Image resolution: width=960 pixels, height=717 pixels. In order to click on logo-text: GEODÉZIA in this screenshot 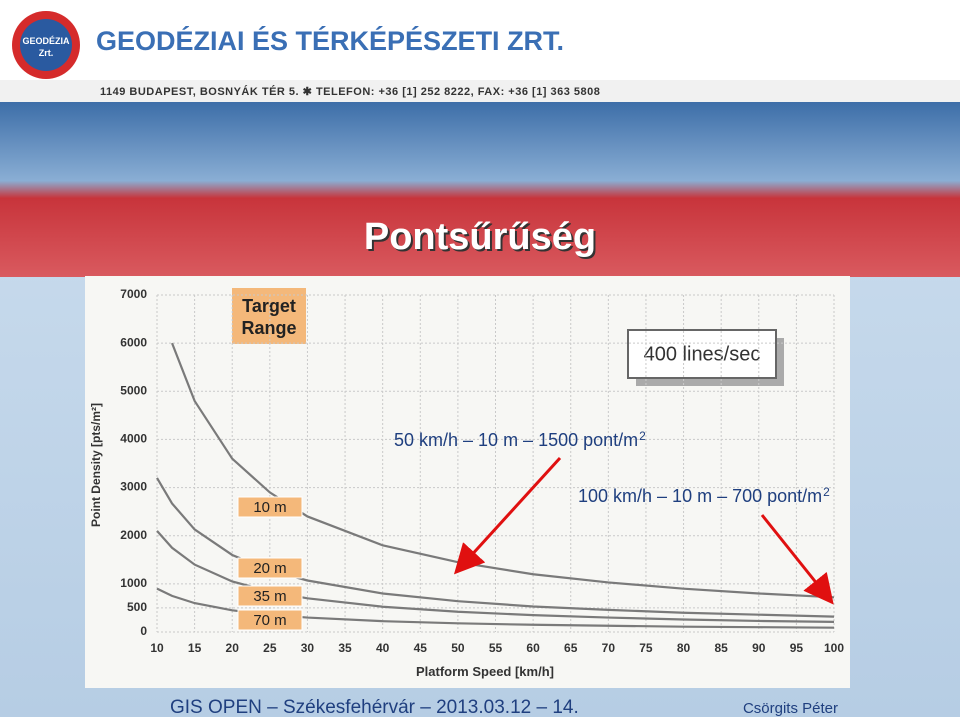, I will do `click(46, 41)`.